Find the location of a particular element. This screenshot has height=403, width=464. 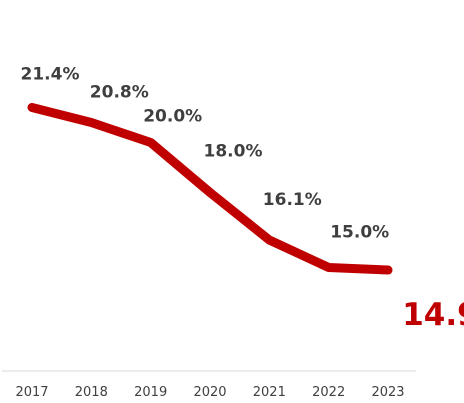

data-label: 18.0% is located at coordinates (233, 152).